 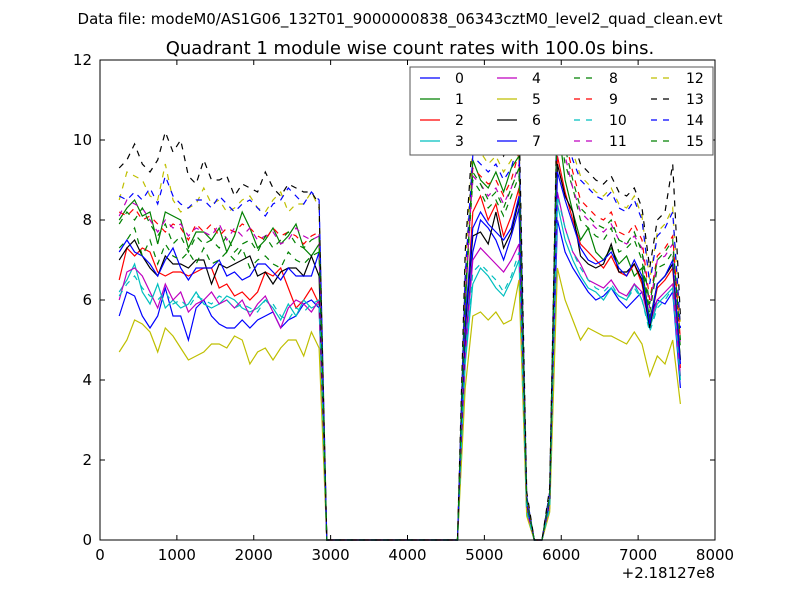 I want to click on x-tick-label: 6000, so click(x=561, y=555).